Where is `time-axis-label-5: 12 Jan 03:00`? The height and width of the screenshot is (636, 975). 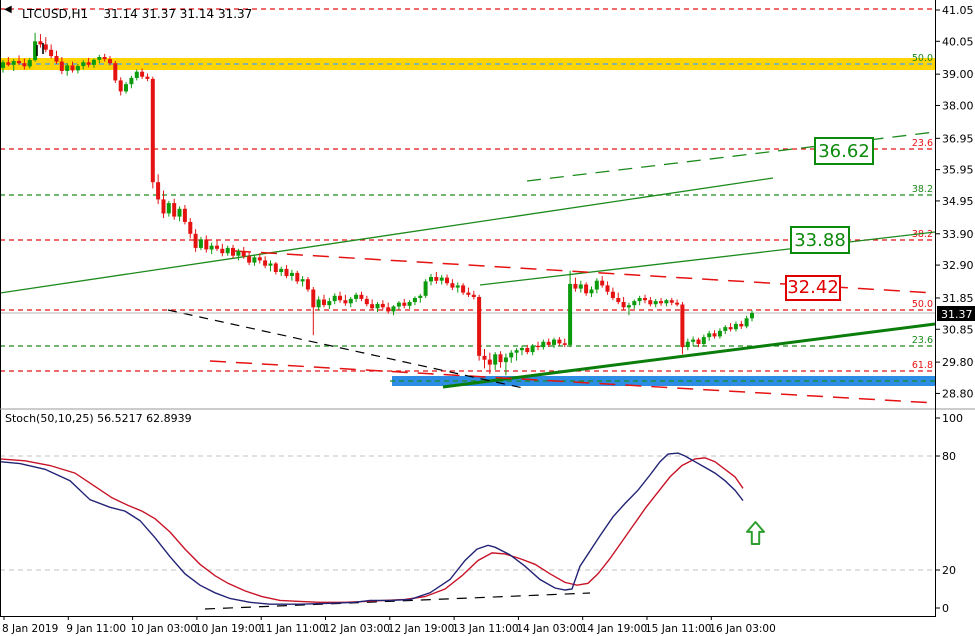 time-axis-label-5: 12 Jan 03:00 is located at coordinates (357, 629).